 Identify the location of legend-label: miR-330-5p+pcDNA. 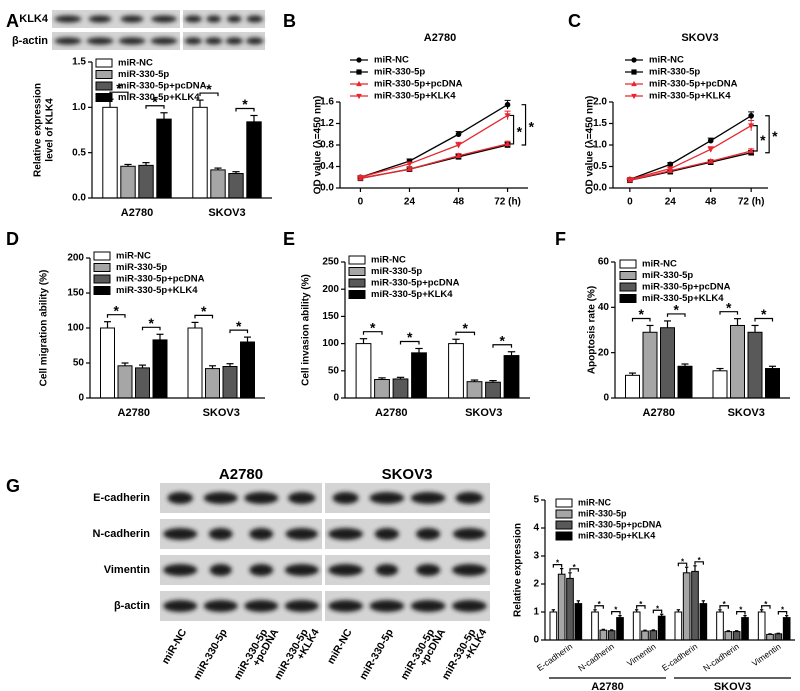
(160, 279).